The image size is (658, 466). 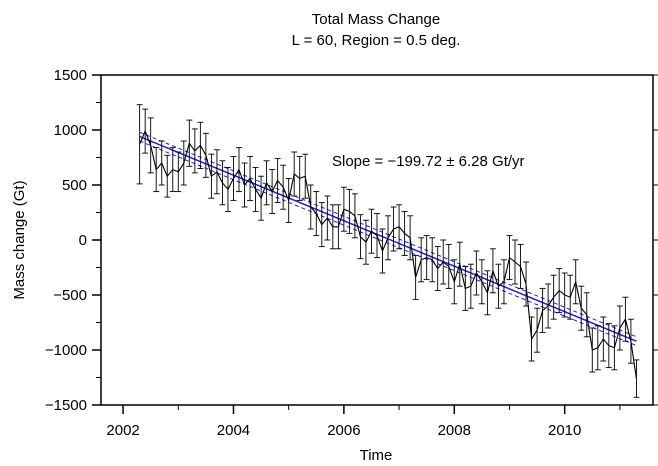 What do you see at coordinates (636, 378) in the screenshot?
I see `error-bar` at bounding box center [636, 378].